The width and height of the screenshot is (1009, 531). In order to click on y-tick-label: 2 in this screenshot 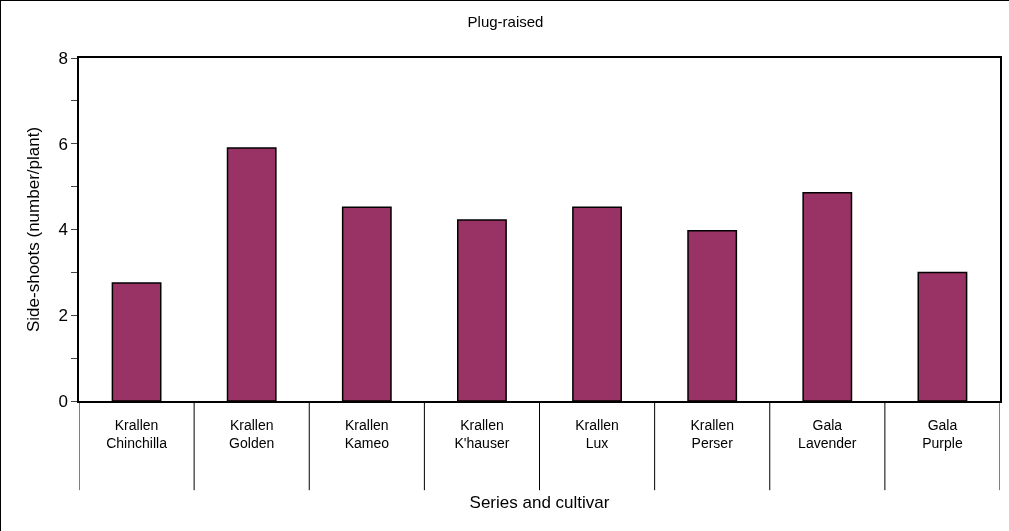, I will do `click(63, 316)`.